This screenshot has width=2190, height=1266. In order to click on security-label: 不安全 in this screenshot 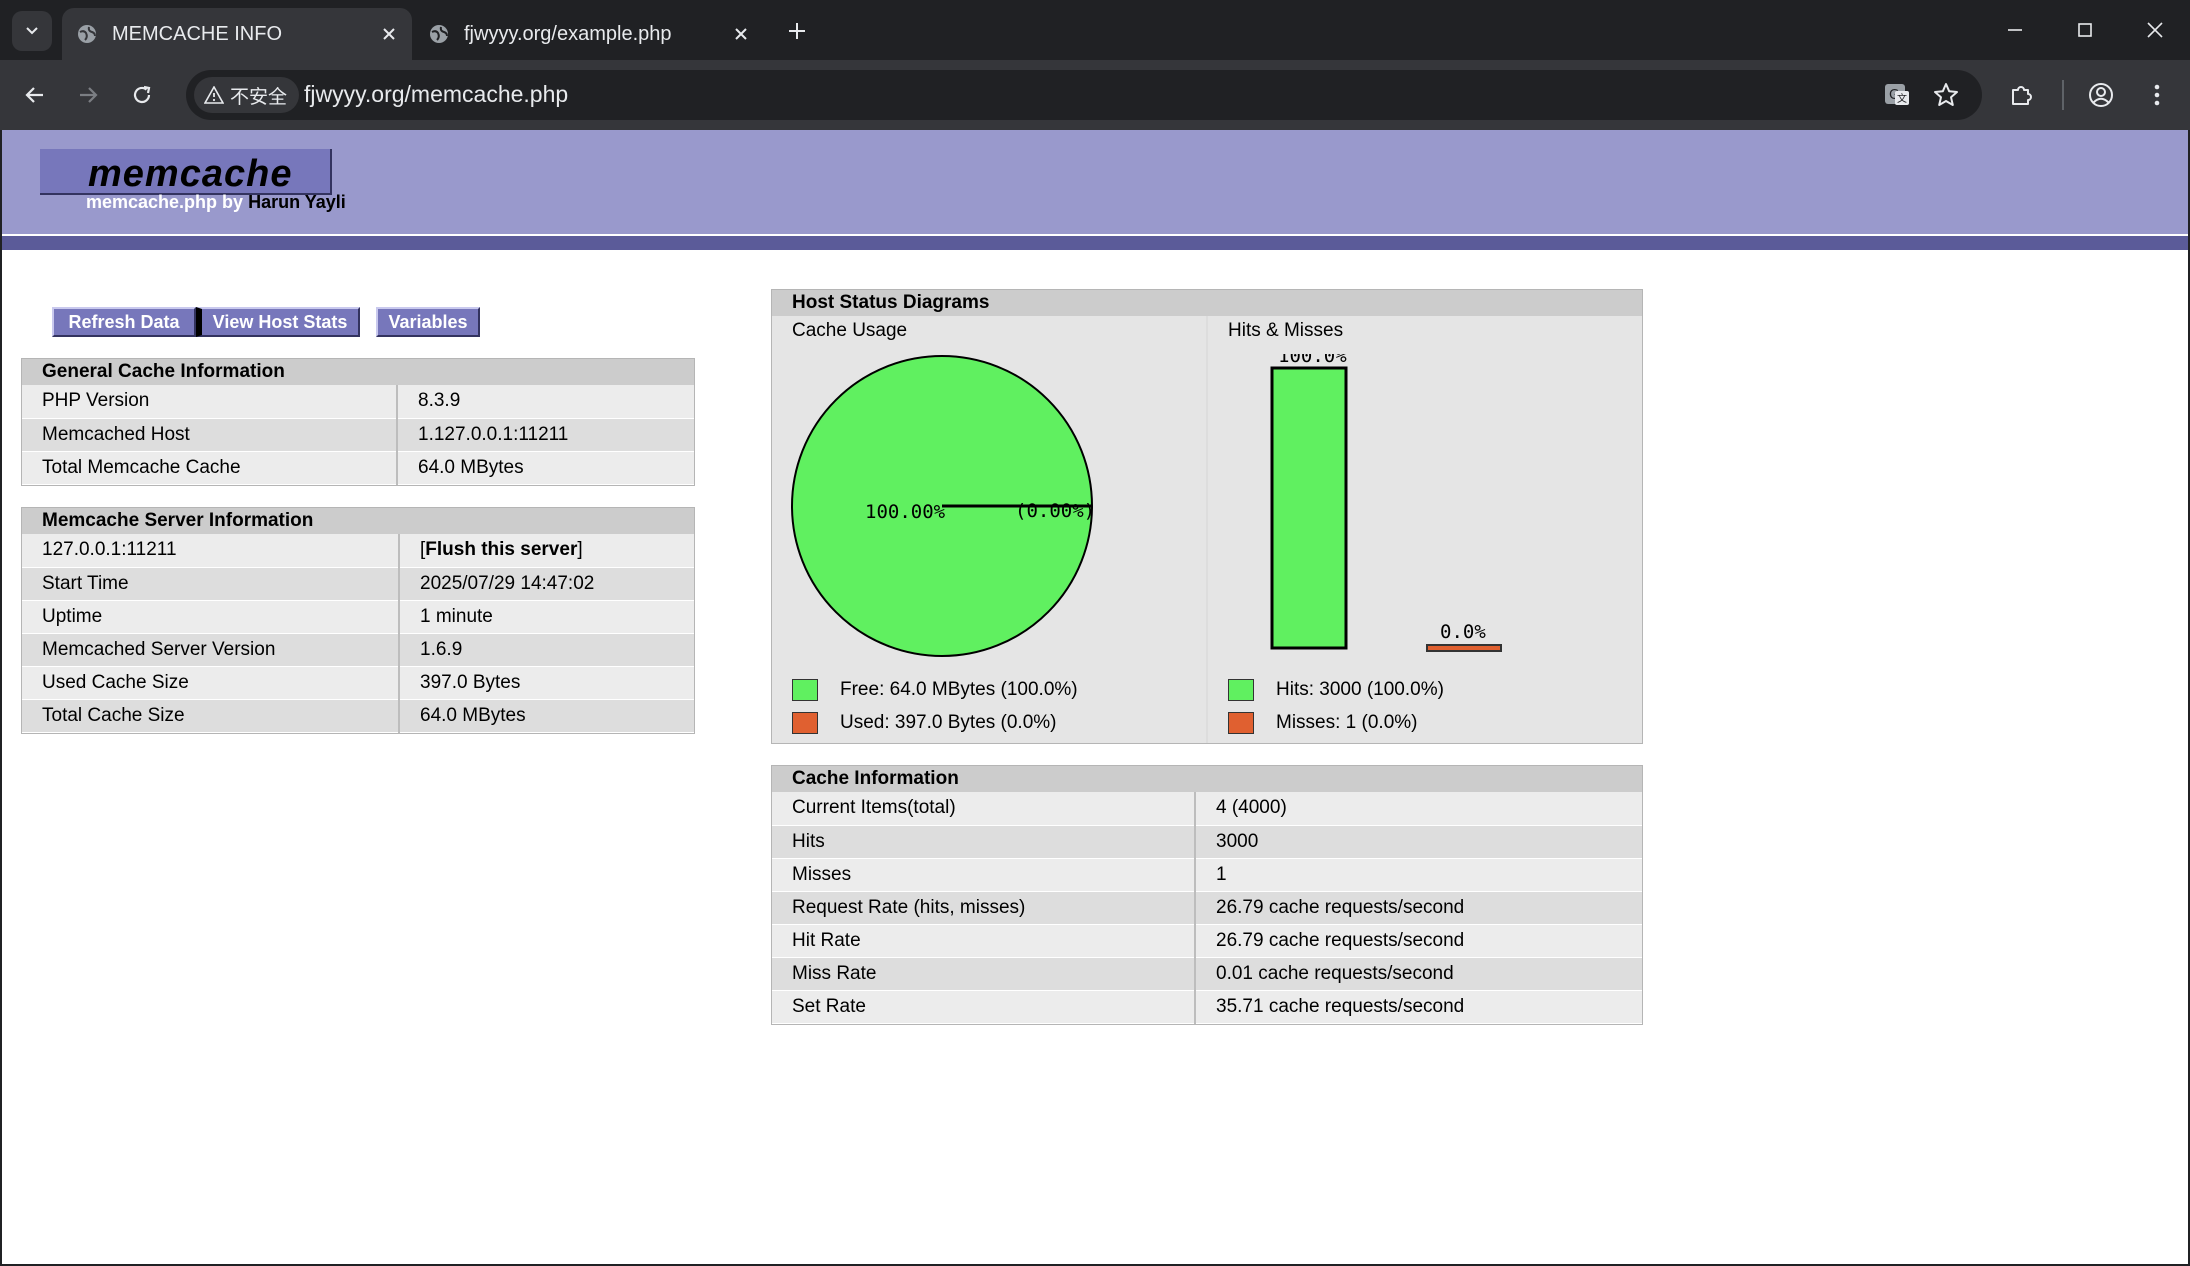, I will do `click(259, 97)`.